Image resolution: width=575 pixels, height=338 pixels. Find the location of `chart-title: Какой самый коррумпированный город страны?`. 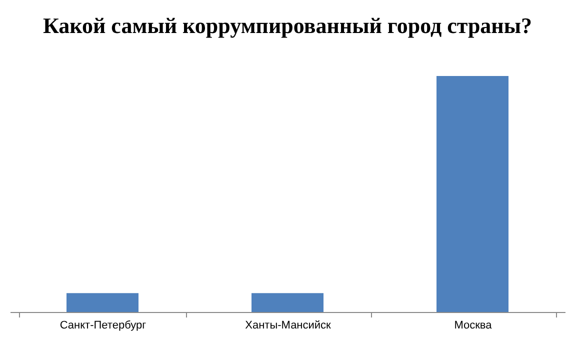

chart-title: Какой самый коррумпированный город страны? is located at coordinates (287, 25).